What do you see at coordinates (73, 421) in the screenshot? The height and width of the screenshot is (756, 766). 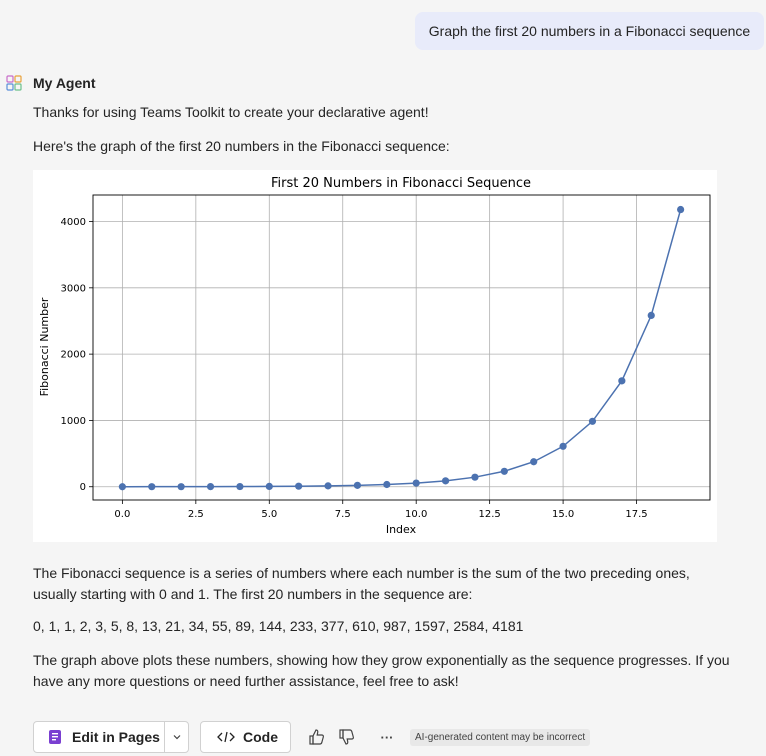 I see `y-tick-label: 1000` at bounding box center [73, 421].